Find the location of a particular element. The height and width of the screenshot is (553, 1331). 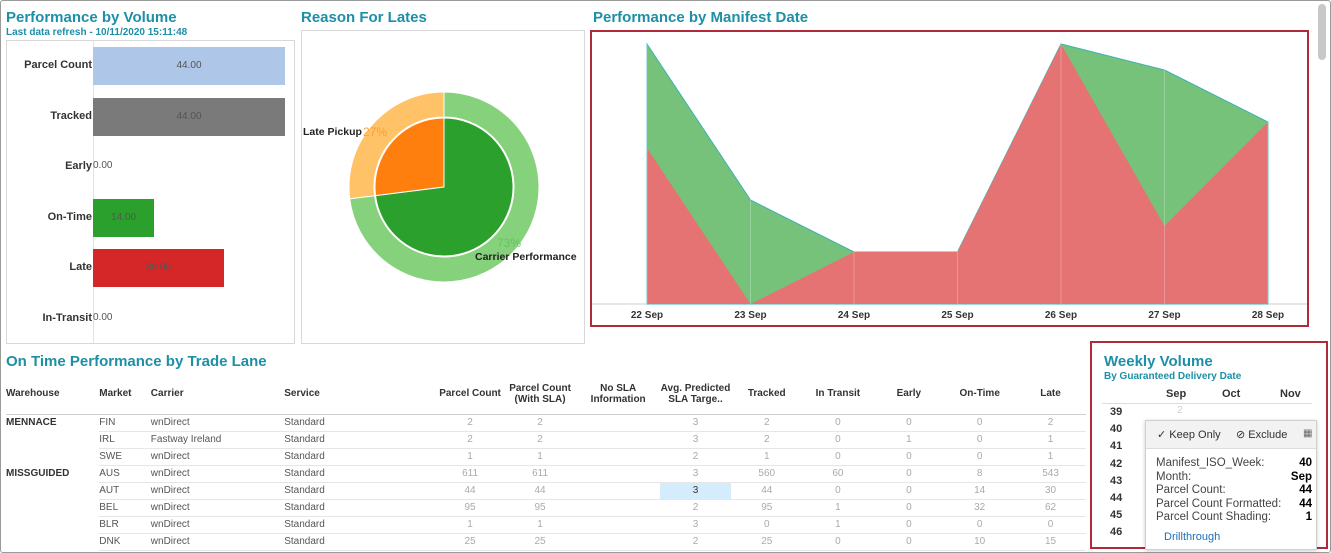

table-cell: BLR is located at coordinates (125, 525).